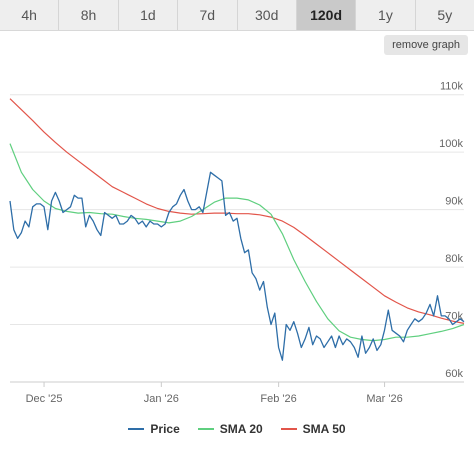 The width and height of the screenshot is (474, 455). What do you see at coordinates (241, 429) in the screenshot?
I see `legend-label: SMA 20` at bounding box center [241, 429].